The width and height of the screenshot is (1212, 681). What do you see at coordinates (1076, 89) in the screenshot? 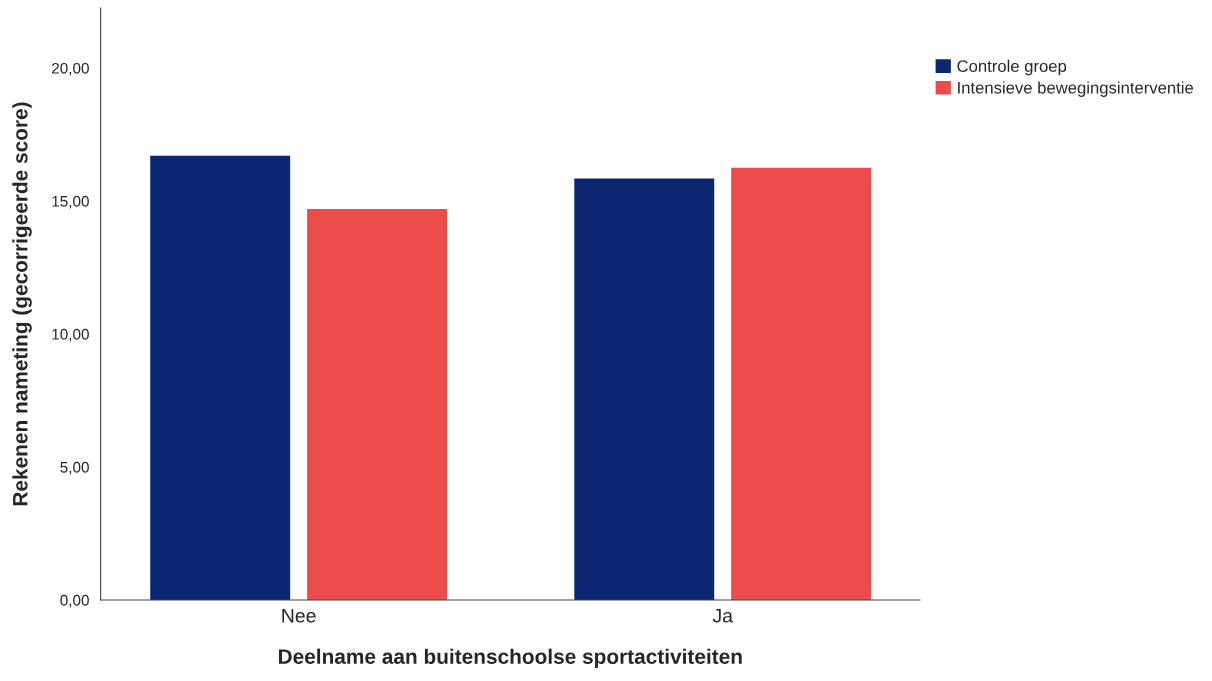
I see `legend-label: Intensieve bewegingsinterventie` at bounding box center [1076, 89].